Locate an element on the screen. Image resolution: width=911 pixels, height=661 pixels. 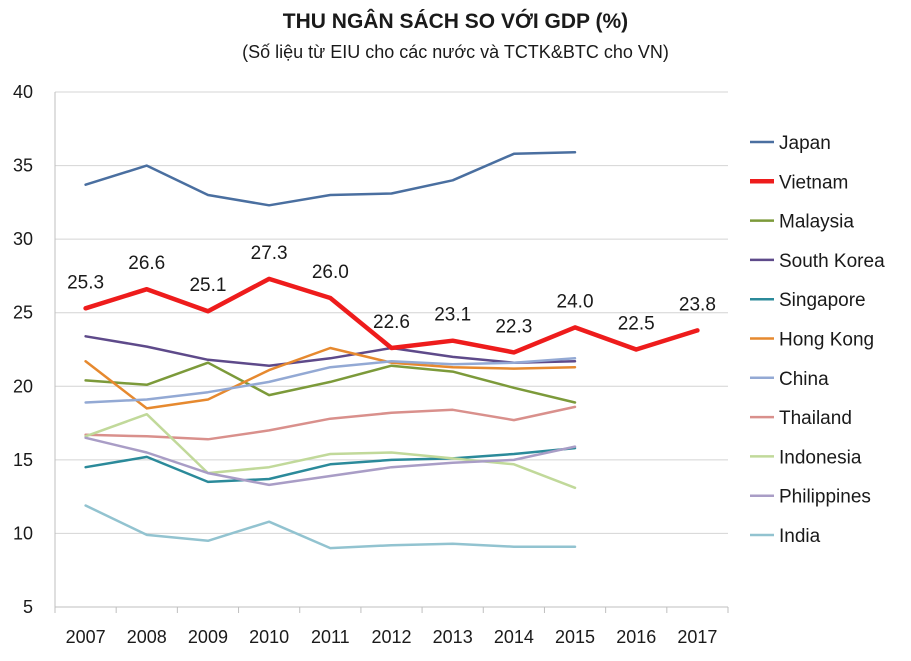
legend-label-vietnam: Vietnam is located at coordinates (813, 182).